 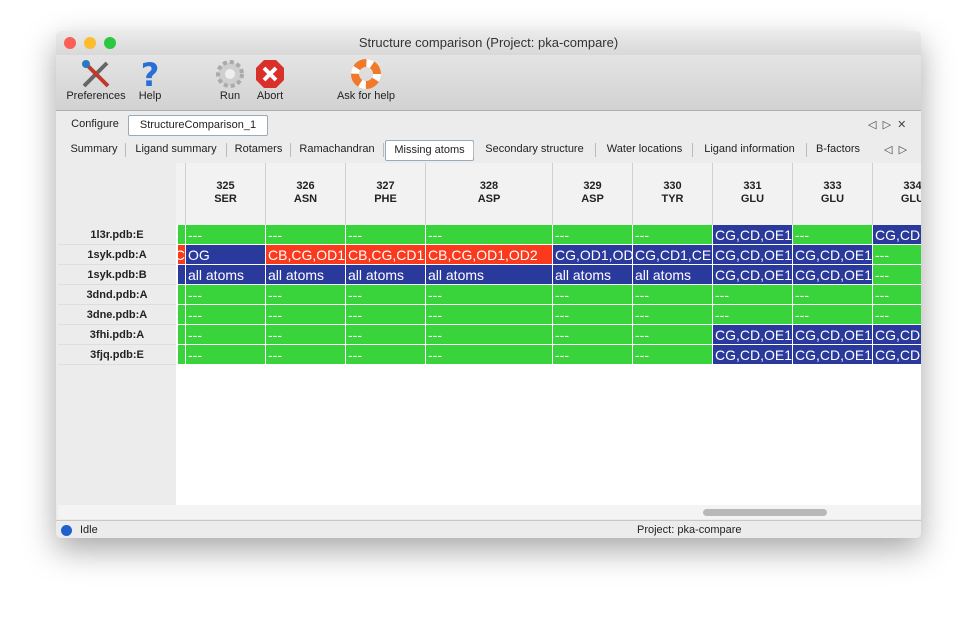 What do you see at coordinates (386, 255) in the screenshot?
I see `table-cell: CB,CG,CD1` at bounding box center [386, 255].